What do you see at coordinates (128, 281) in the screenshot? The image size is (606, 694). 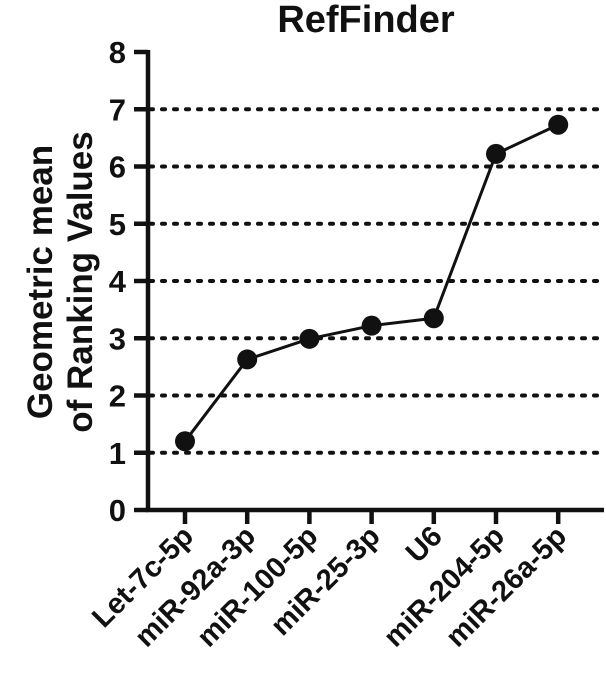 I see `y-ticks: 0 1 2 3 4 5 6 7 8` at bounding box center [128, 281].